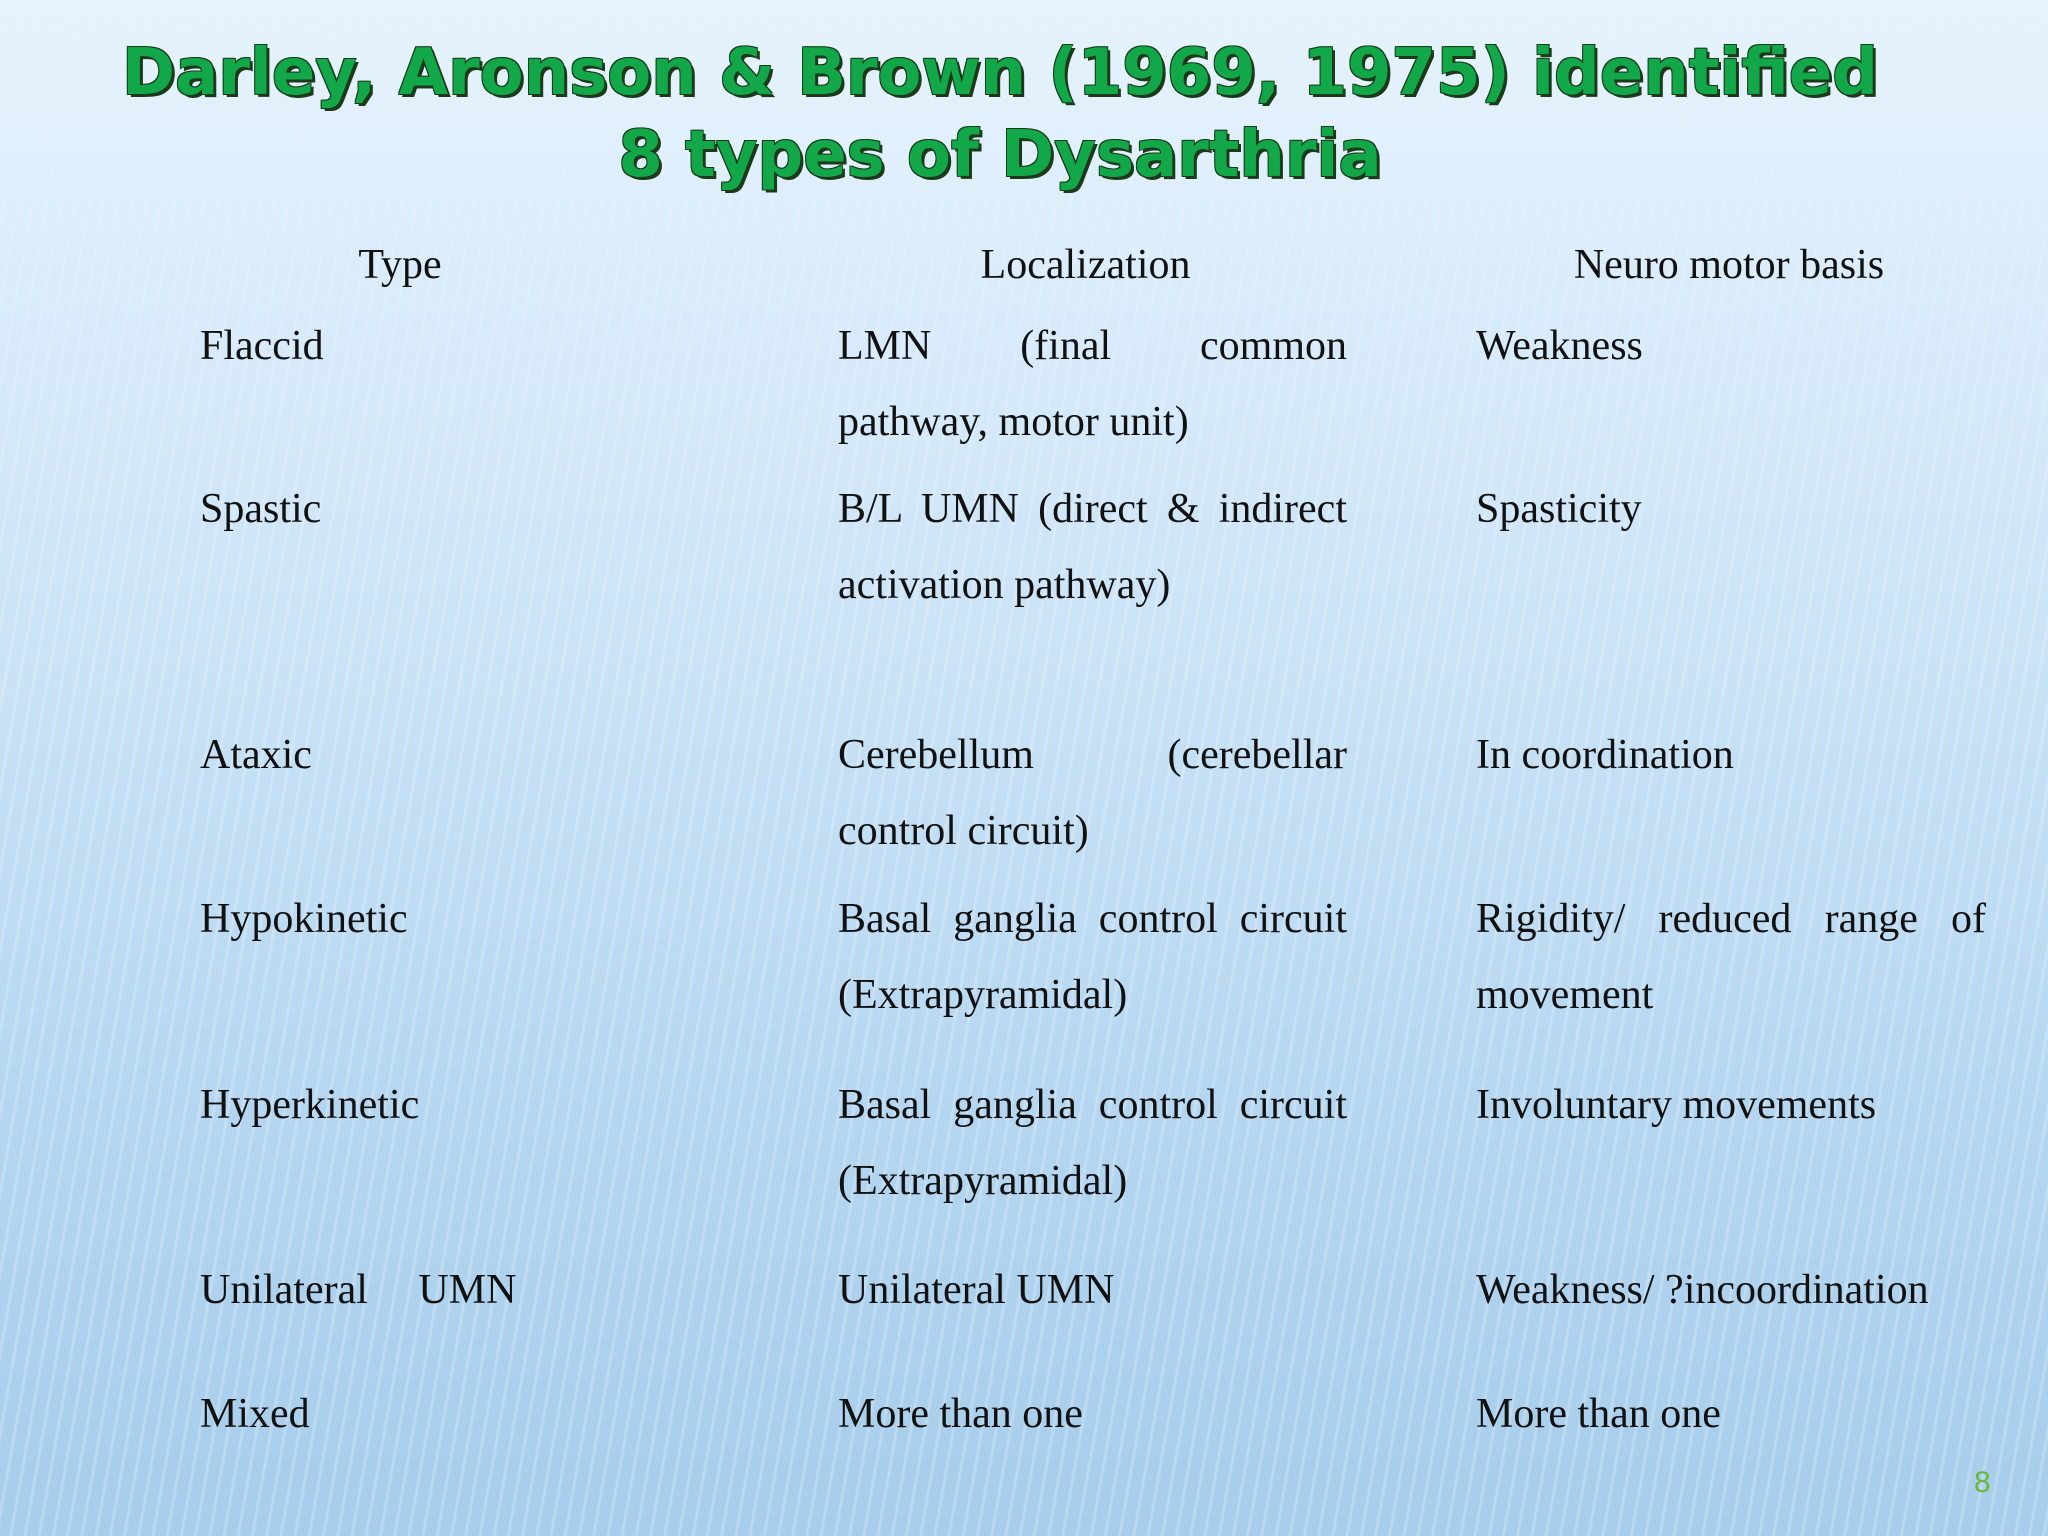 This screenshot has height=1536, width=2048. What do you see at coordinates (255, 1414) in the screenshot?
I see `type-cell: Mixed` at bounding box center [255, 1414].